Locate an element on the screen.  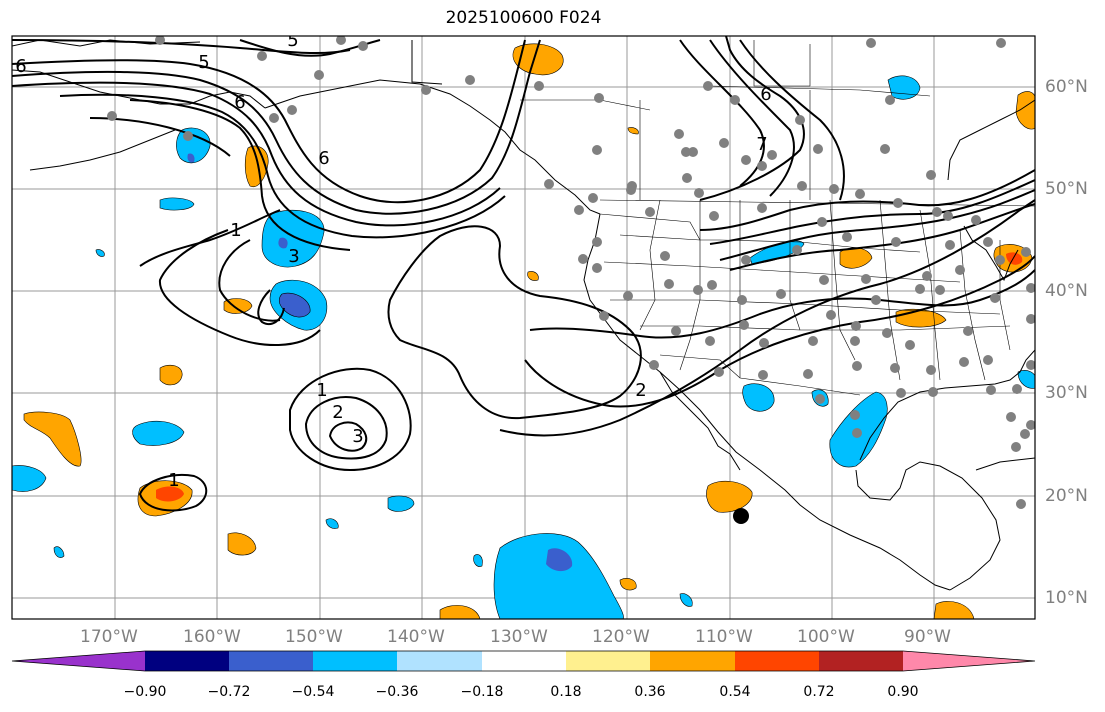
longitude-label: 130°W is located at coordinates (519, 637).